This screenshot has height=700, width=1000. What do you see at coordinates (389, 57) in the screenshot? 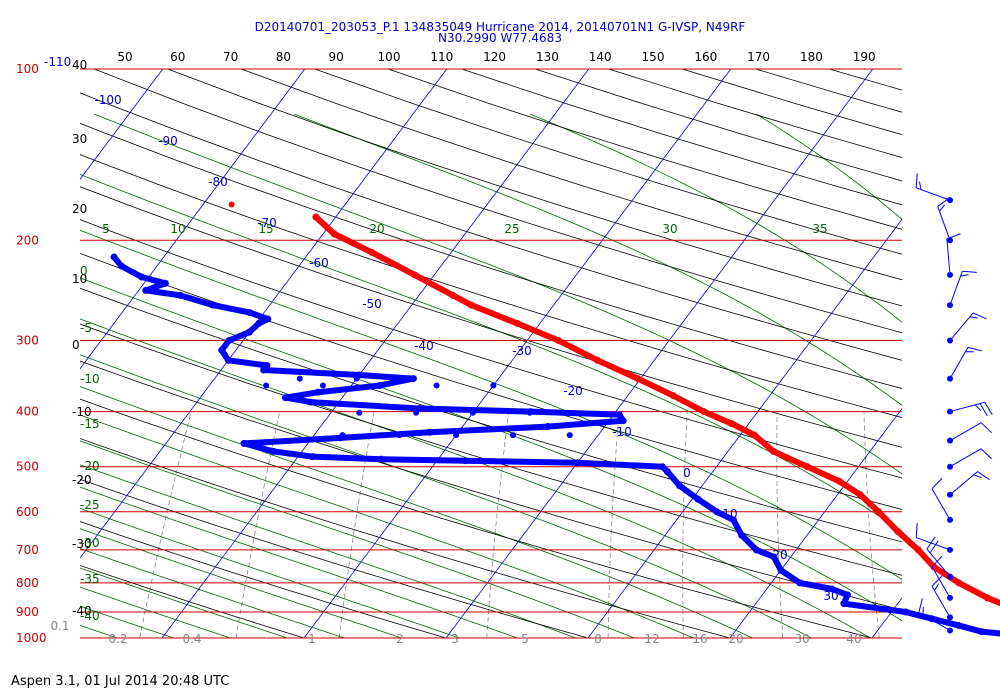
I see `top-axis-label: 100` at bounding box center [389, 57].